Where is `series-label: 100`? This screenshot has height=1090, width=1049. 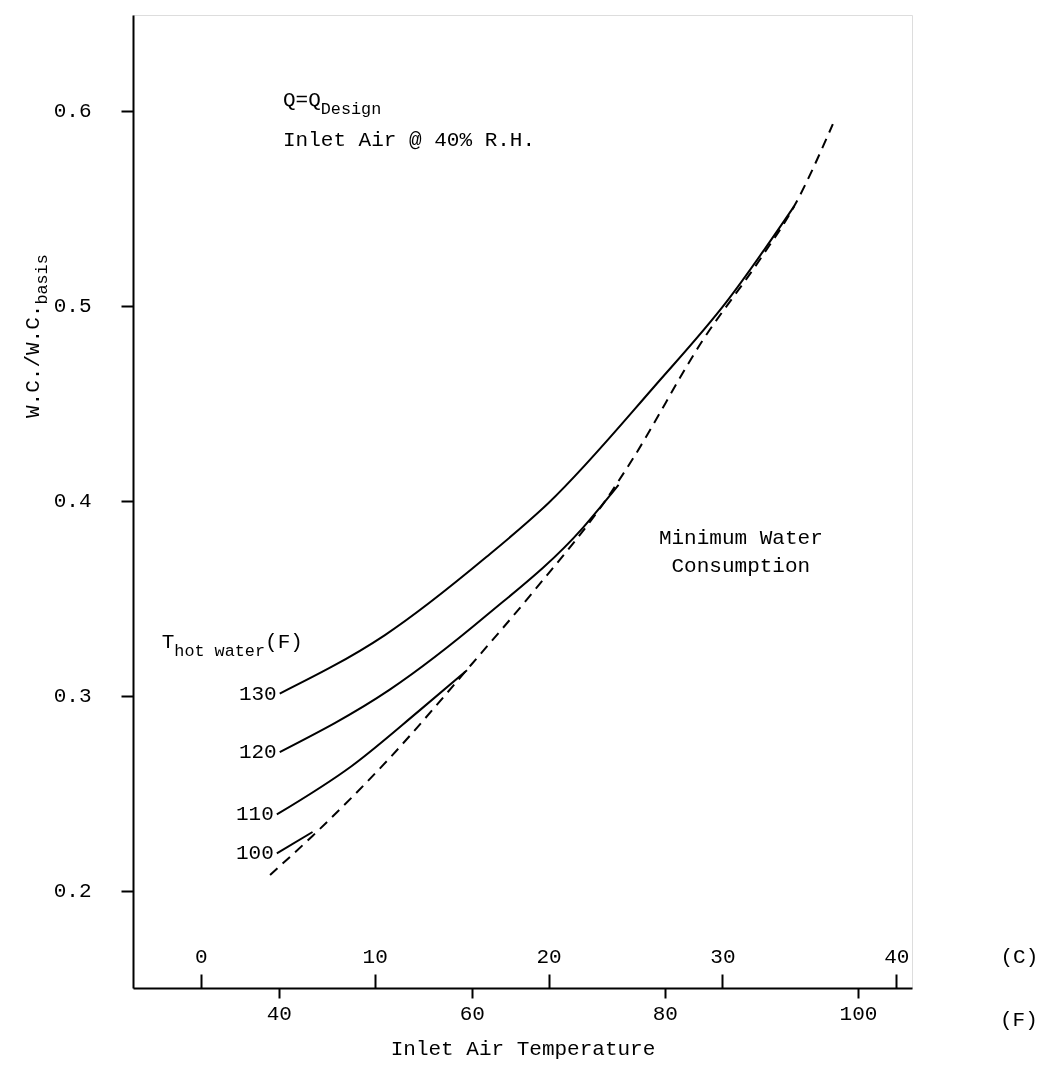
series-label: 100 is located at coordinates (255, 854).